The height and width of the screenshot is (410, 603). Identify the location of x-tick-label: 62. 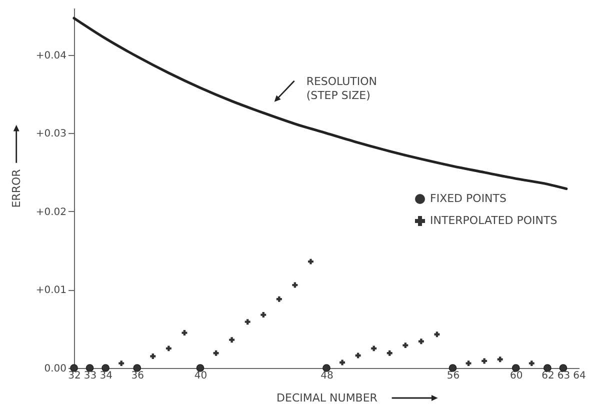
(548, 376).